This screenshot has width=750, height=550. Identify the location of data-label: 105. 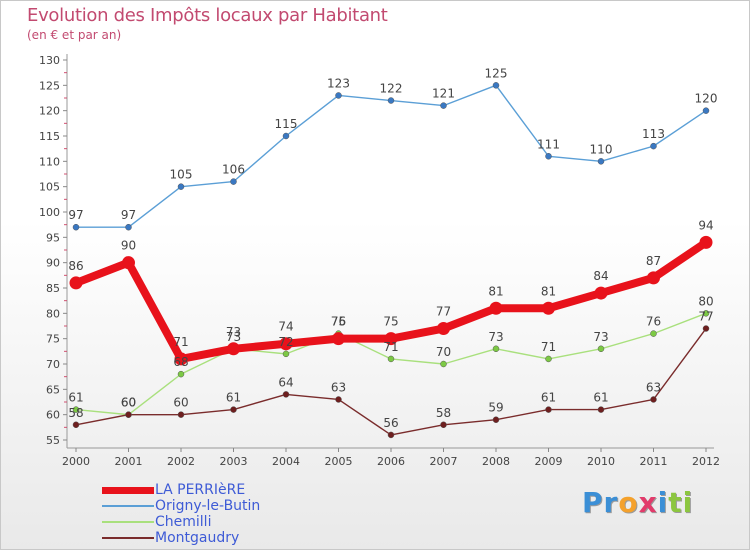
(181, 175).